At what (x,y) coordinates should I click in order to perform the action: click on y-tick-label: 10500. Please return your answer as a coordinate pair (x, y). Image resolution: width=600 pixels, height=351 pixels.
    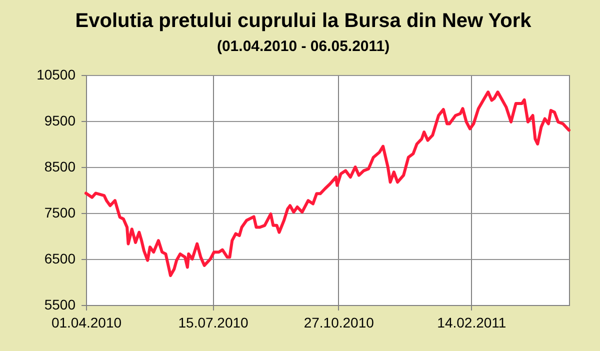
    Looking at the image, I should click on (56, 74).